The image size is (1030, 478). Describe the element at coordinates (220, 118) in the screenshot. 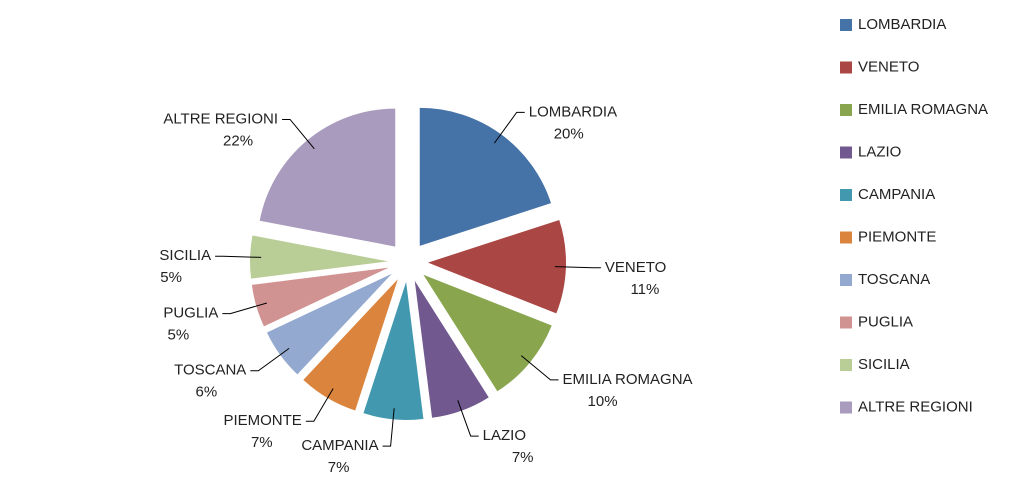

I see `slice-label: ALTRE REGIONI` at that location.